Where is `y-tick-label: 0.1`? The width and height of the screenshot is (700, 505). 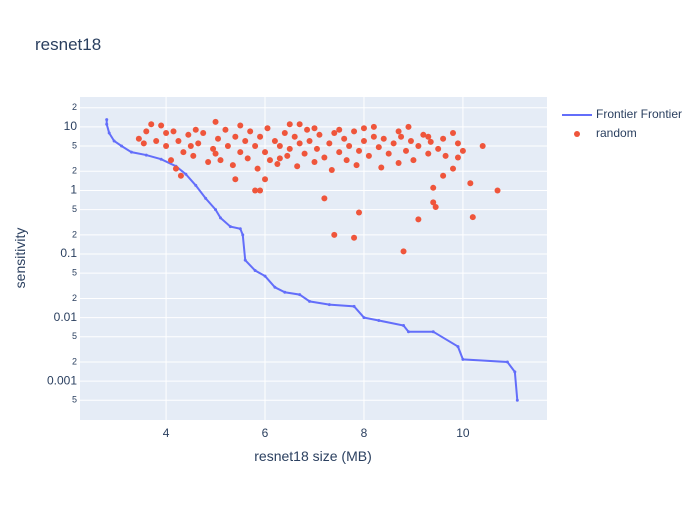
y-tick-label: 0.1 is located at coordinates (68, 253).